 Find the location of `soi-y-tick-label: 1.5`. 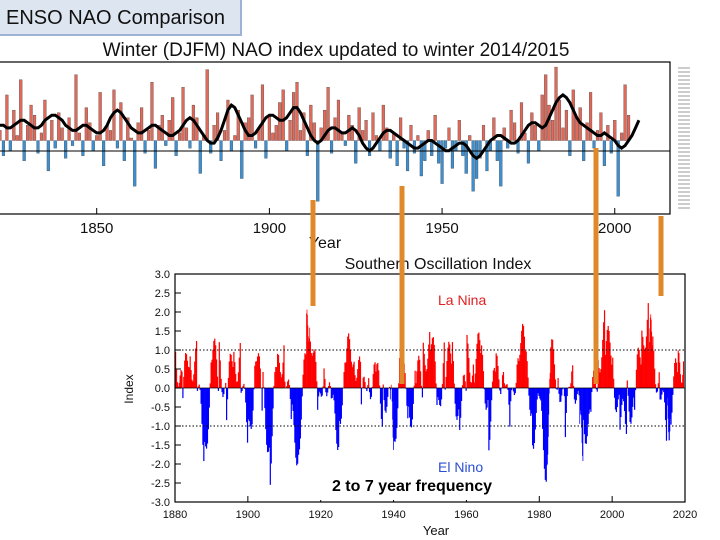

soi-y-tick-label: 1.5 is located at coordinates (162, 332).